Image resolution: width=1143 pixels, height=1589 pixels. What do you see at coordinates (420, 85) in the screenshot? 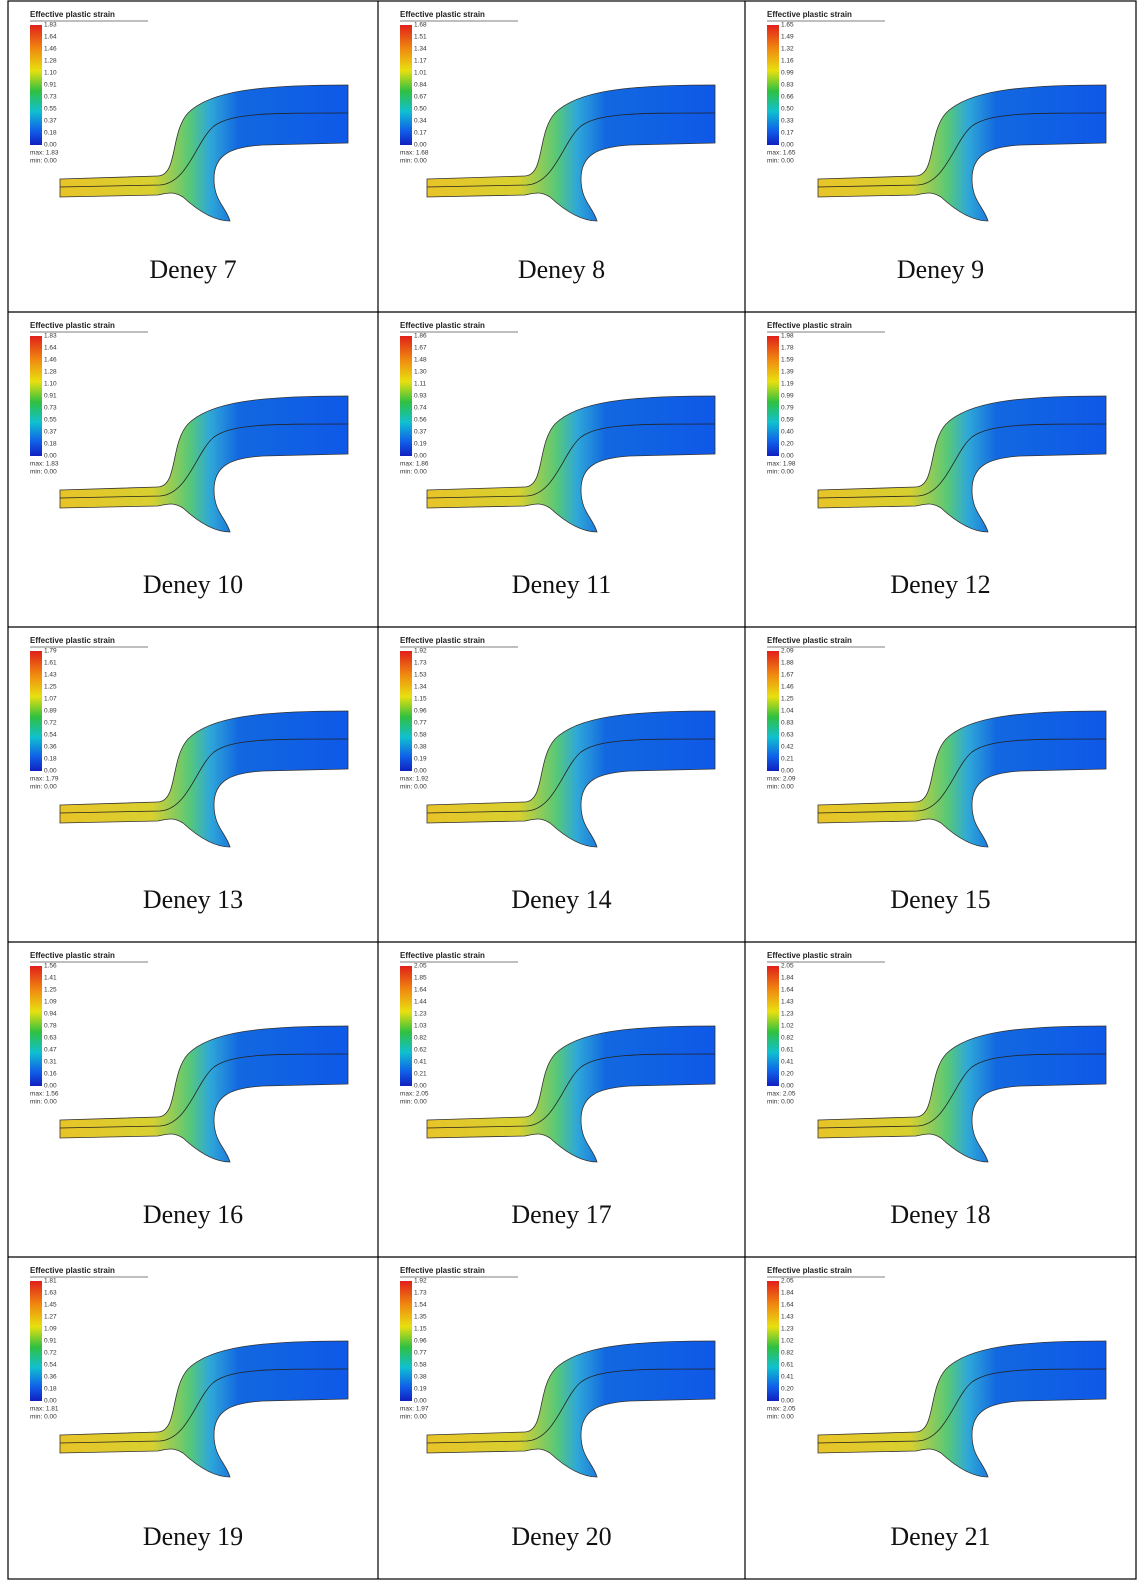
I see `legend-tick: 0.84` at bounding box center [420, 85].